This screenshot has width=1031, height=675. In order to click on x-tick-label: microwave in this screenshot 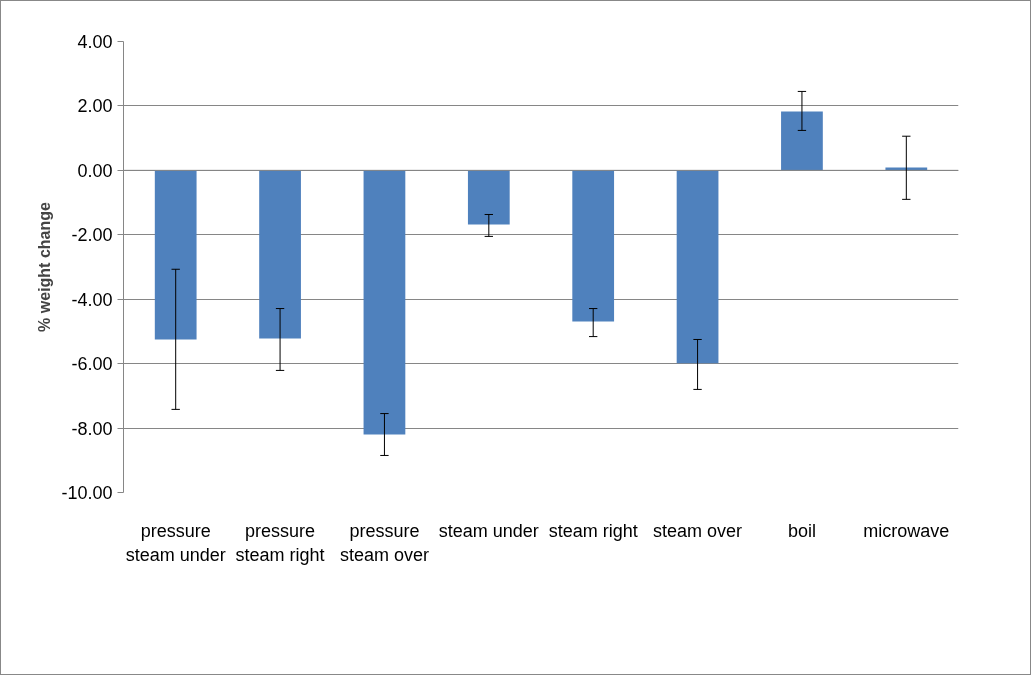, I will do `click(906, 530)`.